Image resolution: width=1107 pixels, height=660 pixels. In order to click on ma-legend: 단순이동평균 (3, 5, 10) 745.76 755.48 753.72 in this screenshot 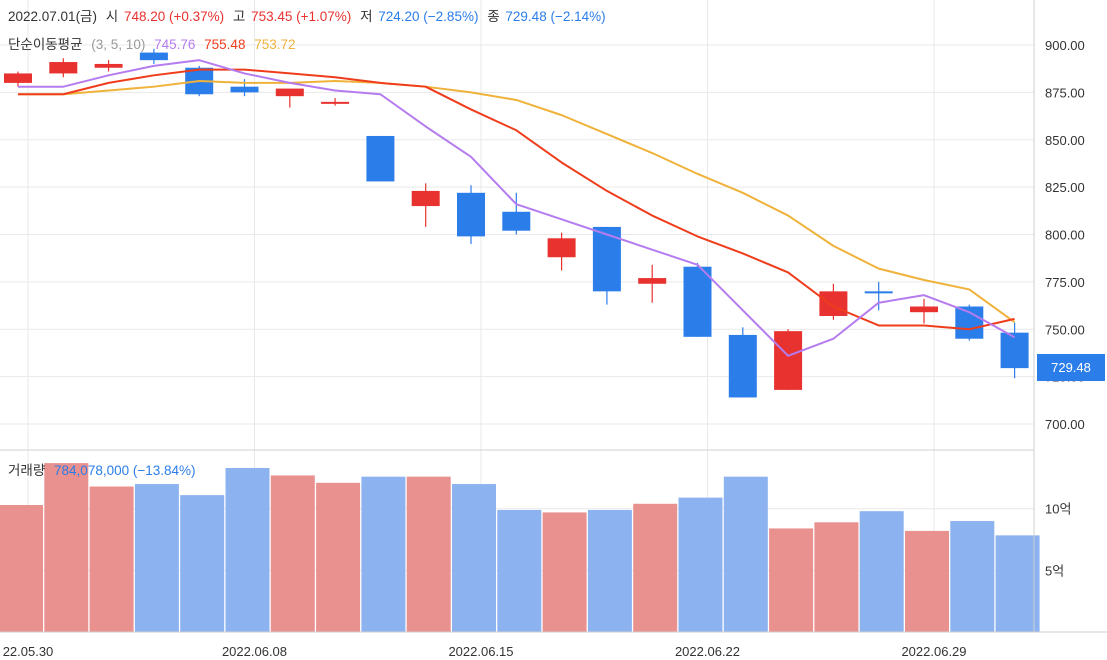, I will do `click(154, 43)`.